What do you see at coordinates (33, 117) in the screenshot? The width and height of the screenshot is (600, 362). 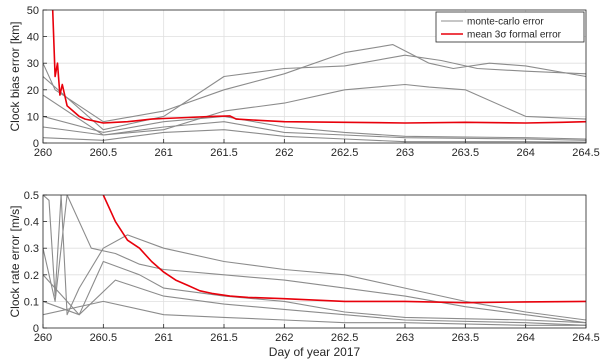 I see `y-tick-label: 10` at bounding box center [33, 117].